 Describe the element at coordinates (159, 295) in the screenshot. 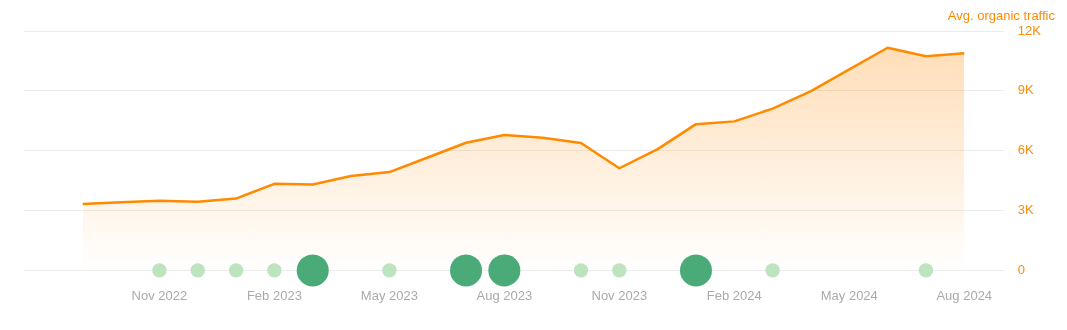

I see `x-tick-label: Nov 2022` at that location.